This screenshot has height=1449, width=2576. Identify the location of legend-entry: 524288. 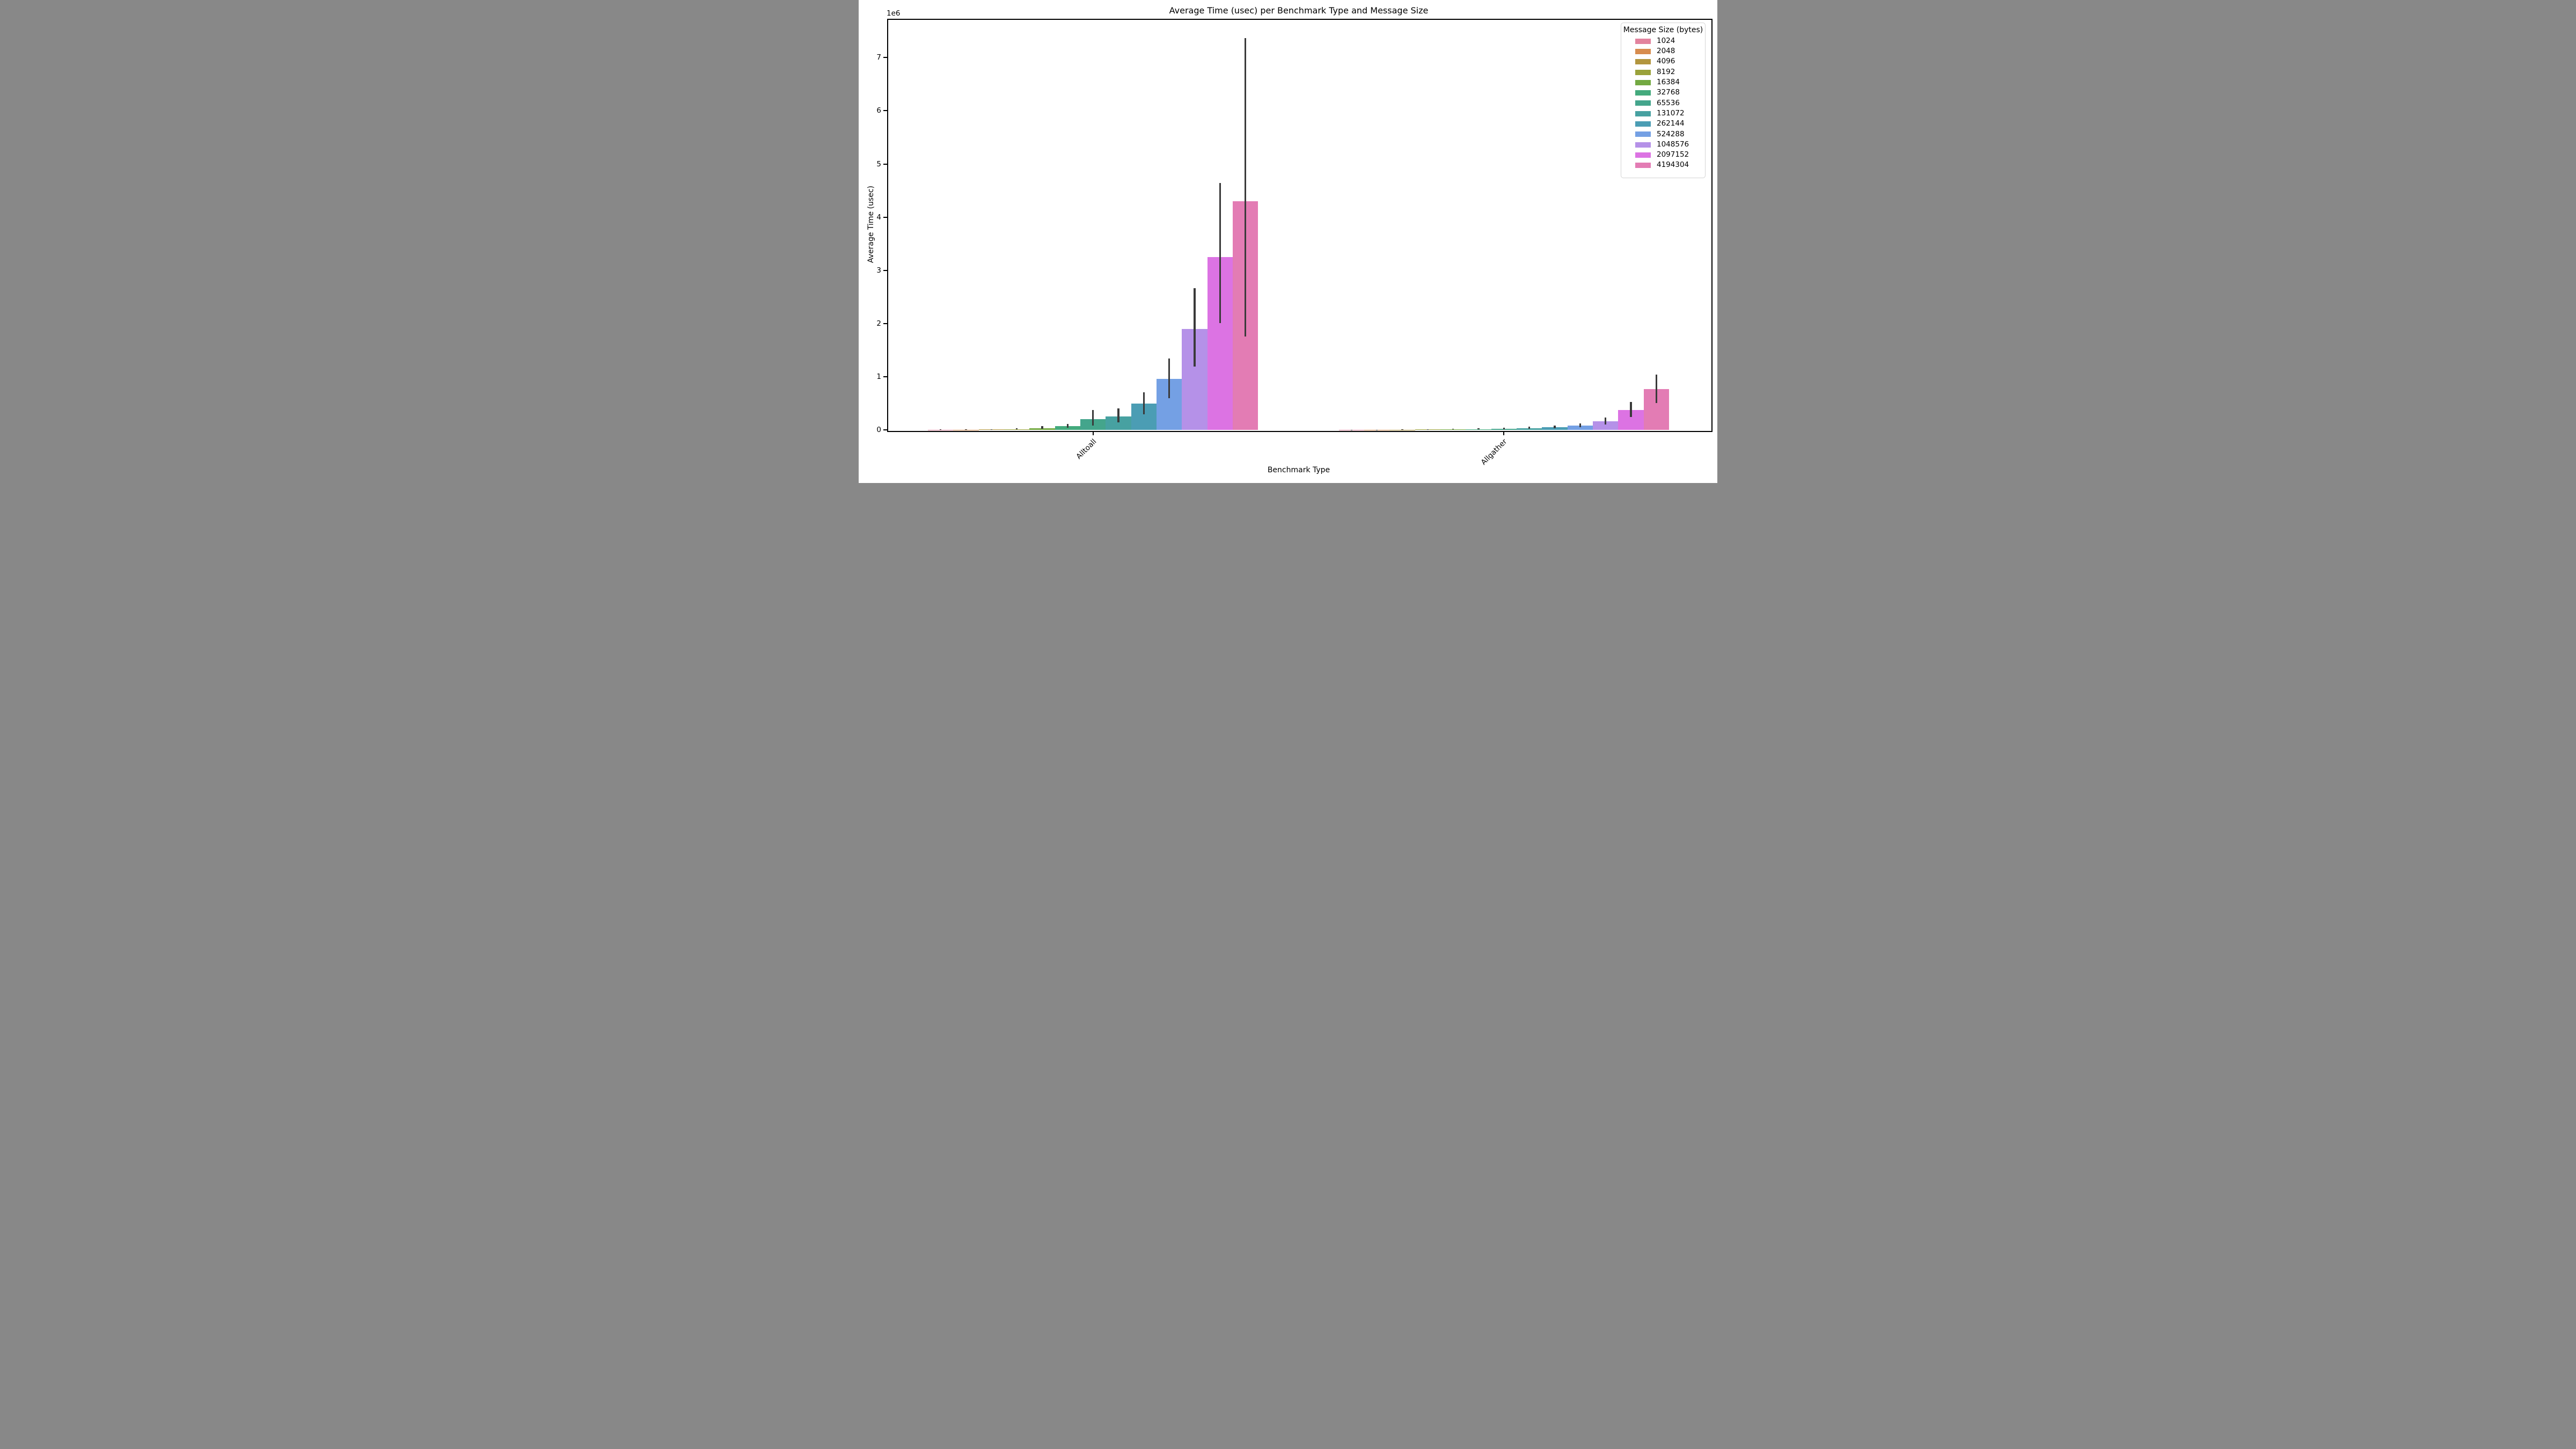
(1663, 134).